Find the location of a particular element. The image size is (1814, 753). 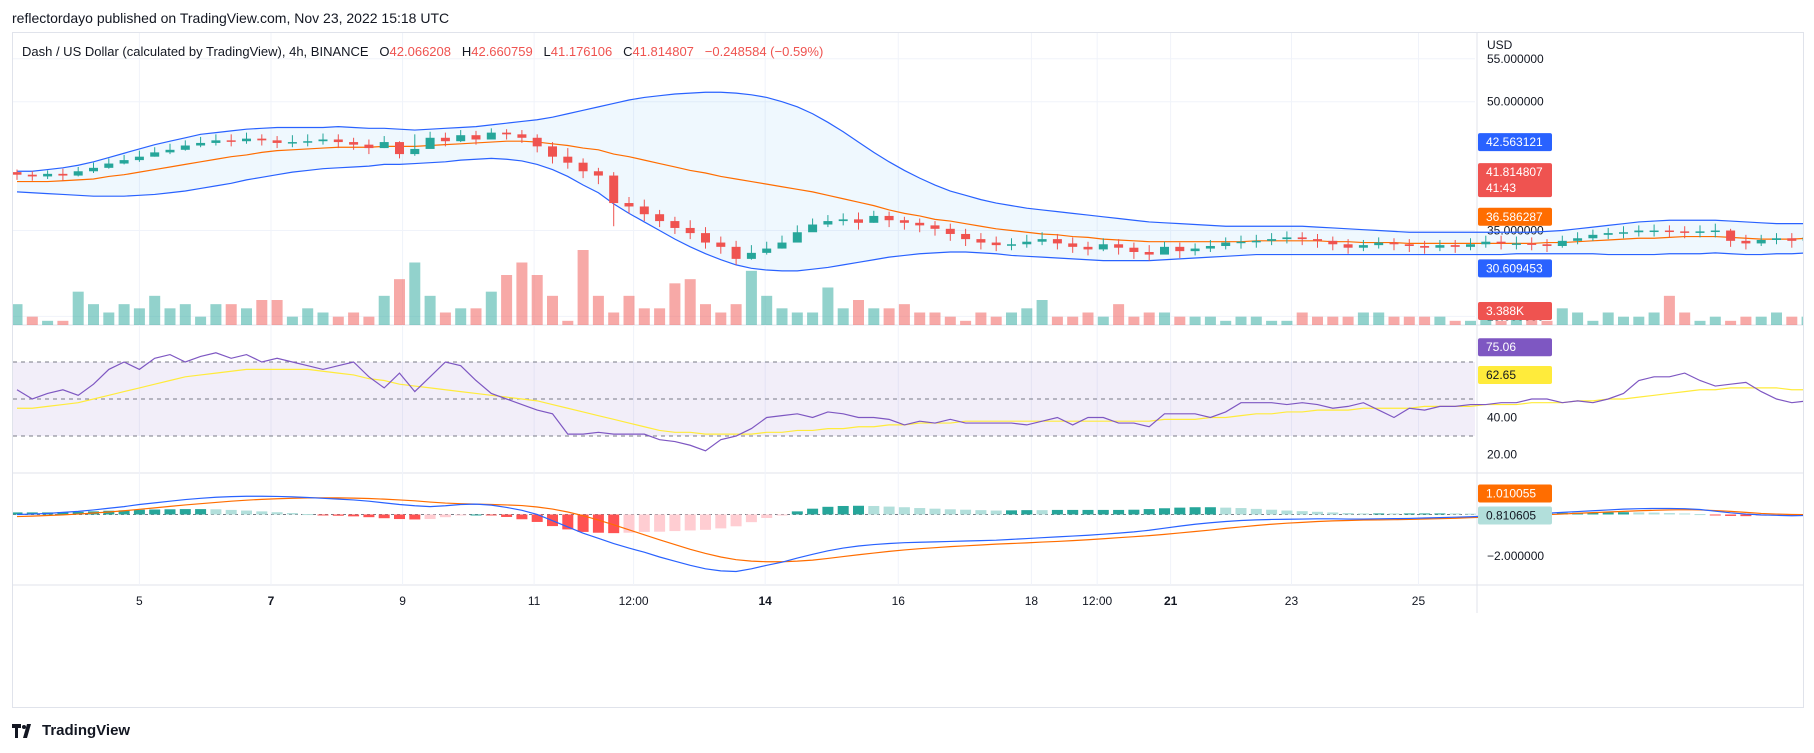

x-tick-label: 25 is located at coordinates (1419, 601).